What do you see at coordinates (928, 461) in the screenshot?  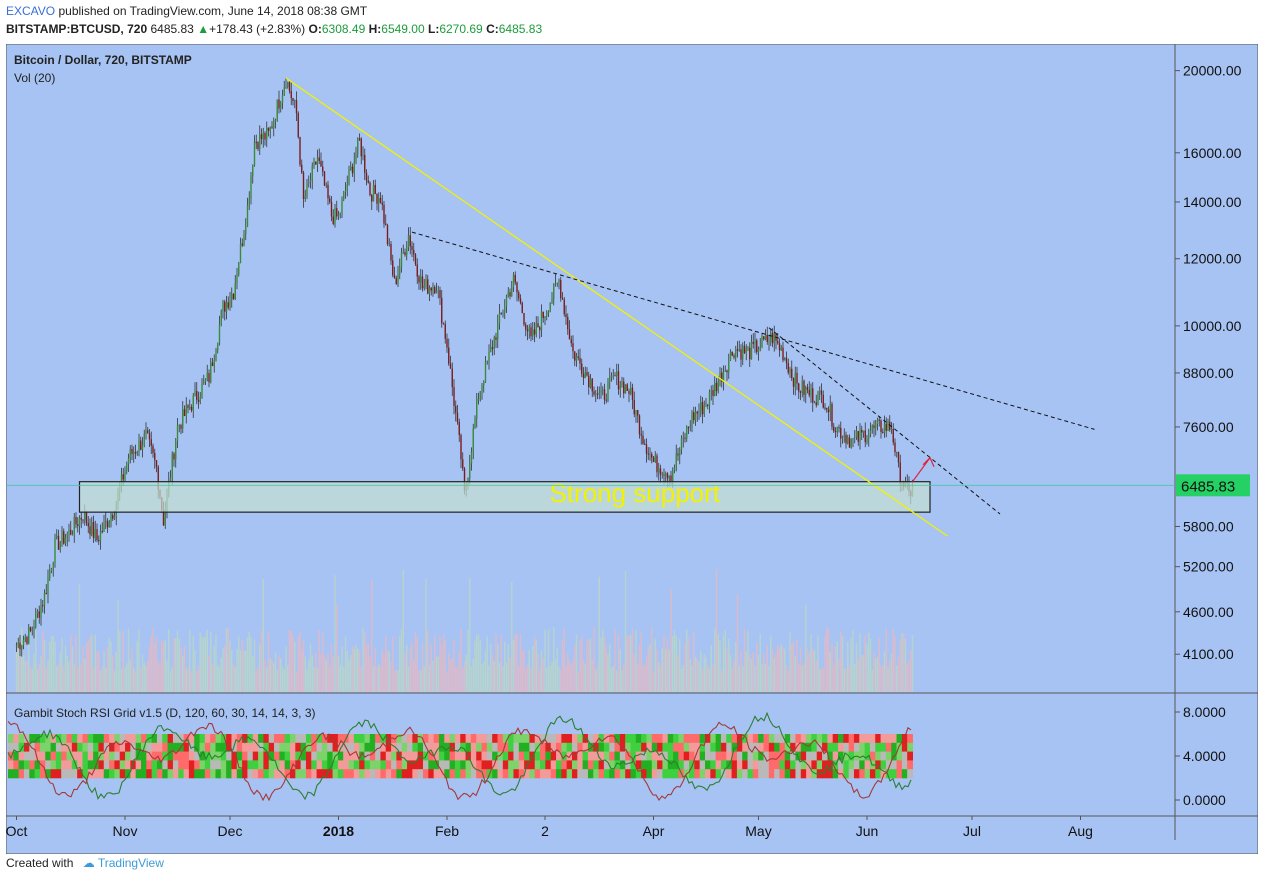 I see `arrow-head-icon` at bounding box center [928, 461].